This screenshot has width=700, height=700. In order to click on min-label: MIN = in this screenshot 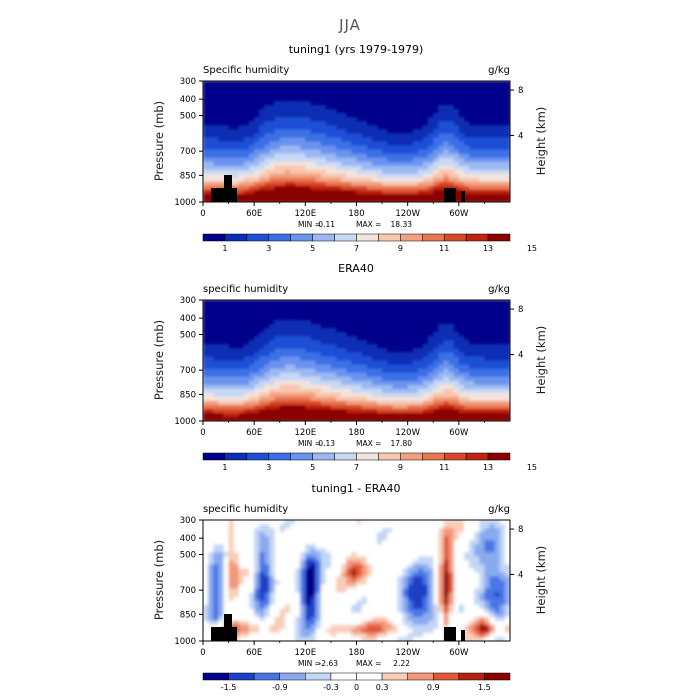, I will do `click(309, 443)`.